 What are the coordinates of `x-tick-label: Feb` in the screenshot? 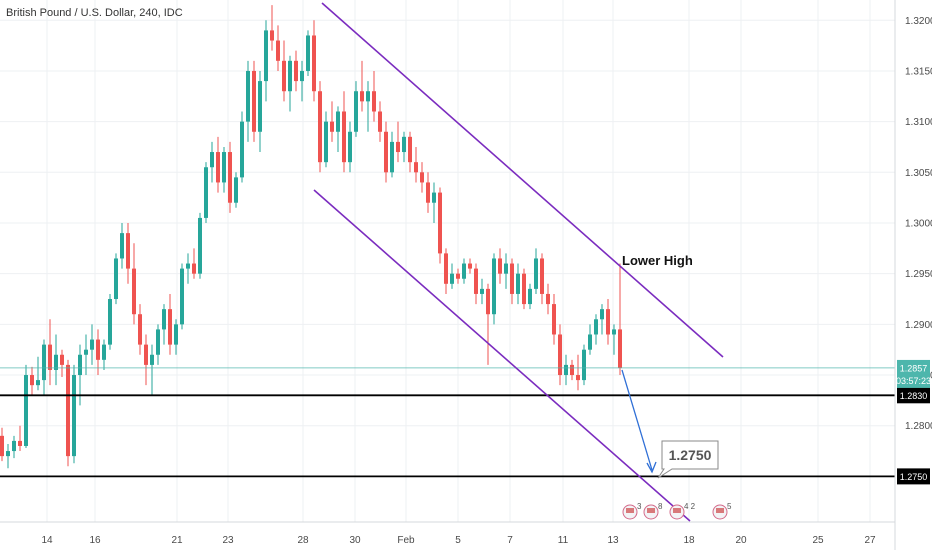 It's located at (406, 540).